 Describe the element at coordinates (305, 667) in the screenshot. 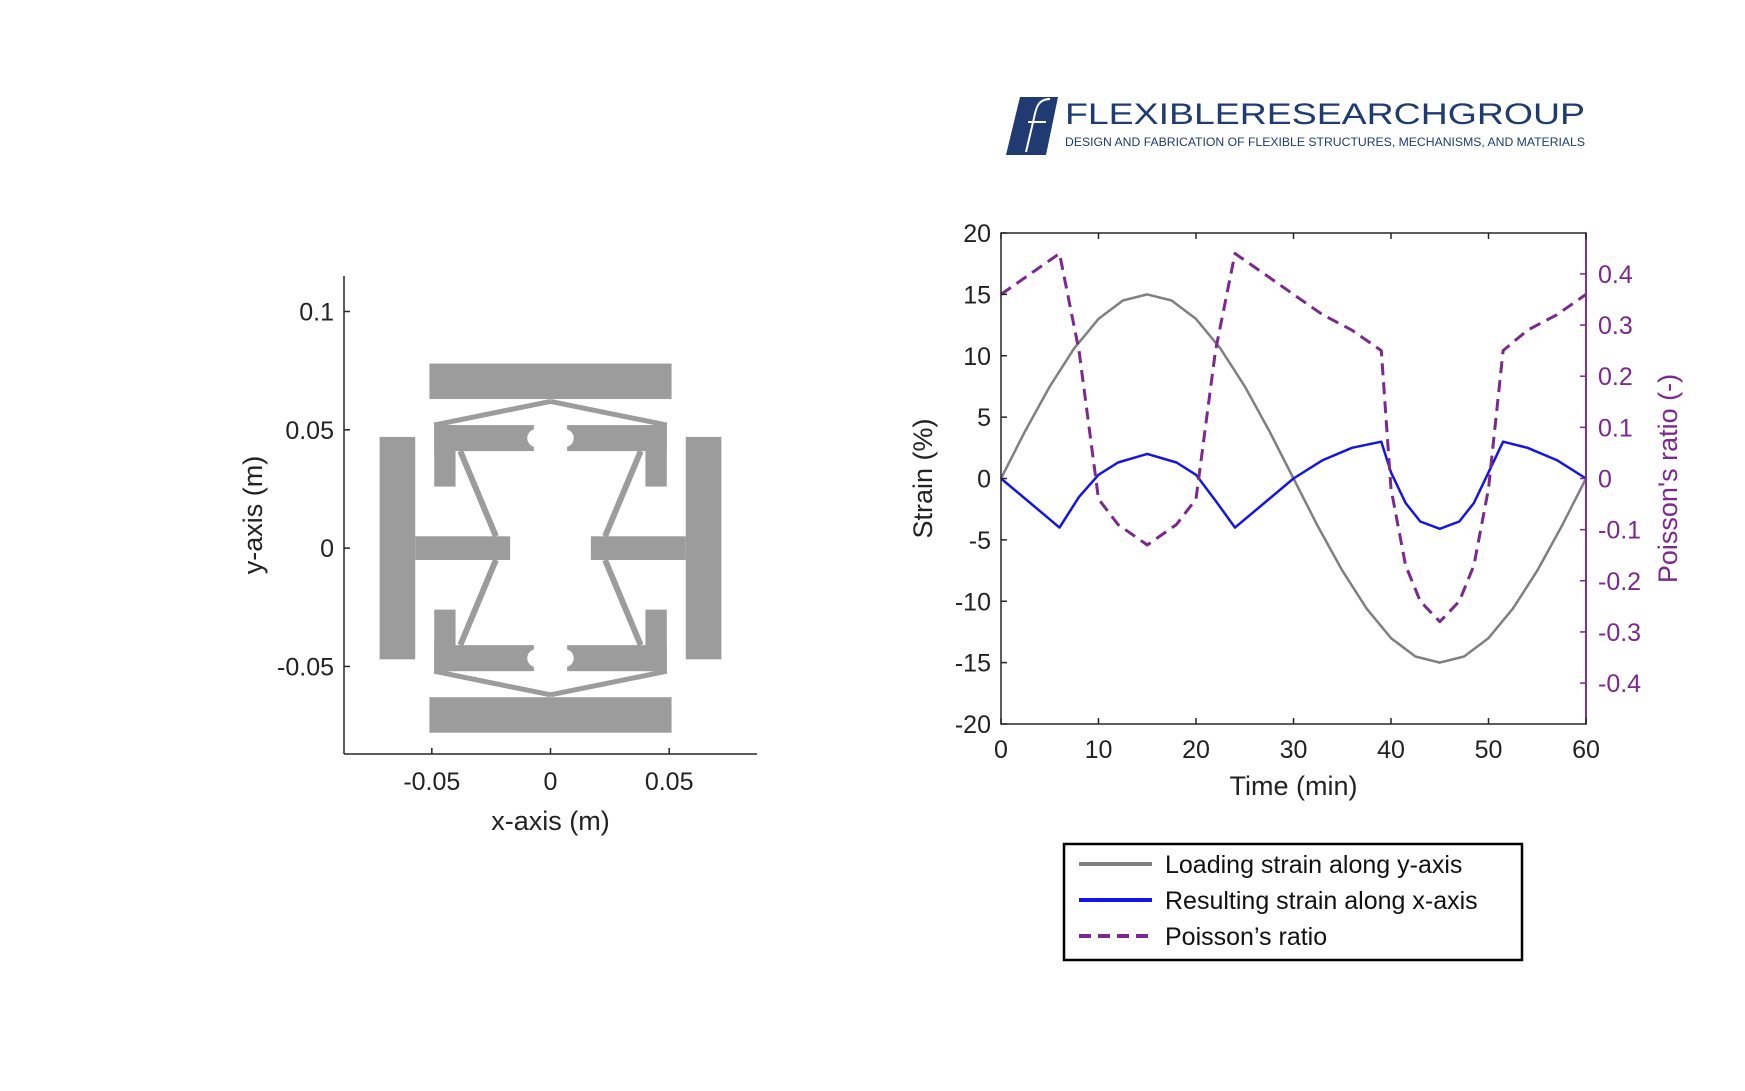

I see `y-tick-label: -0.05` at that location.